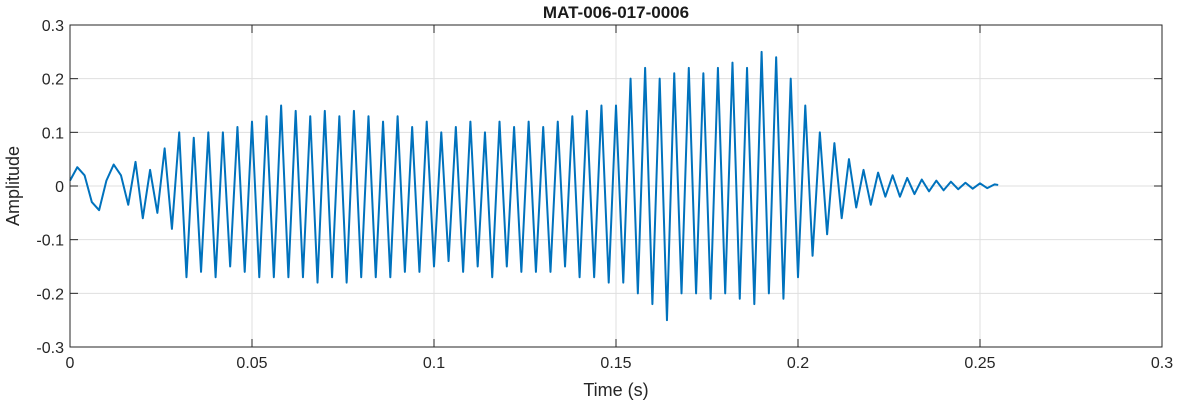 This screenshot has width=1177, height=404. I want to click on y-tick-label: 0.2, so click(53, 80).